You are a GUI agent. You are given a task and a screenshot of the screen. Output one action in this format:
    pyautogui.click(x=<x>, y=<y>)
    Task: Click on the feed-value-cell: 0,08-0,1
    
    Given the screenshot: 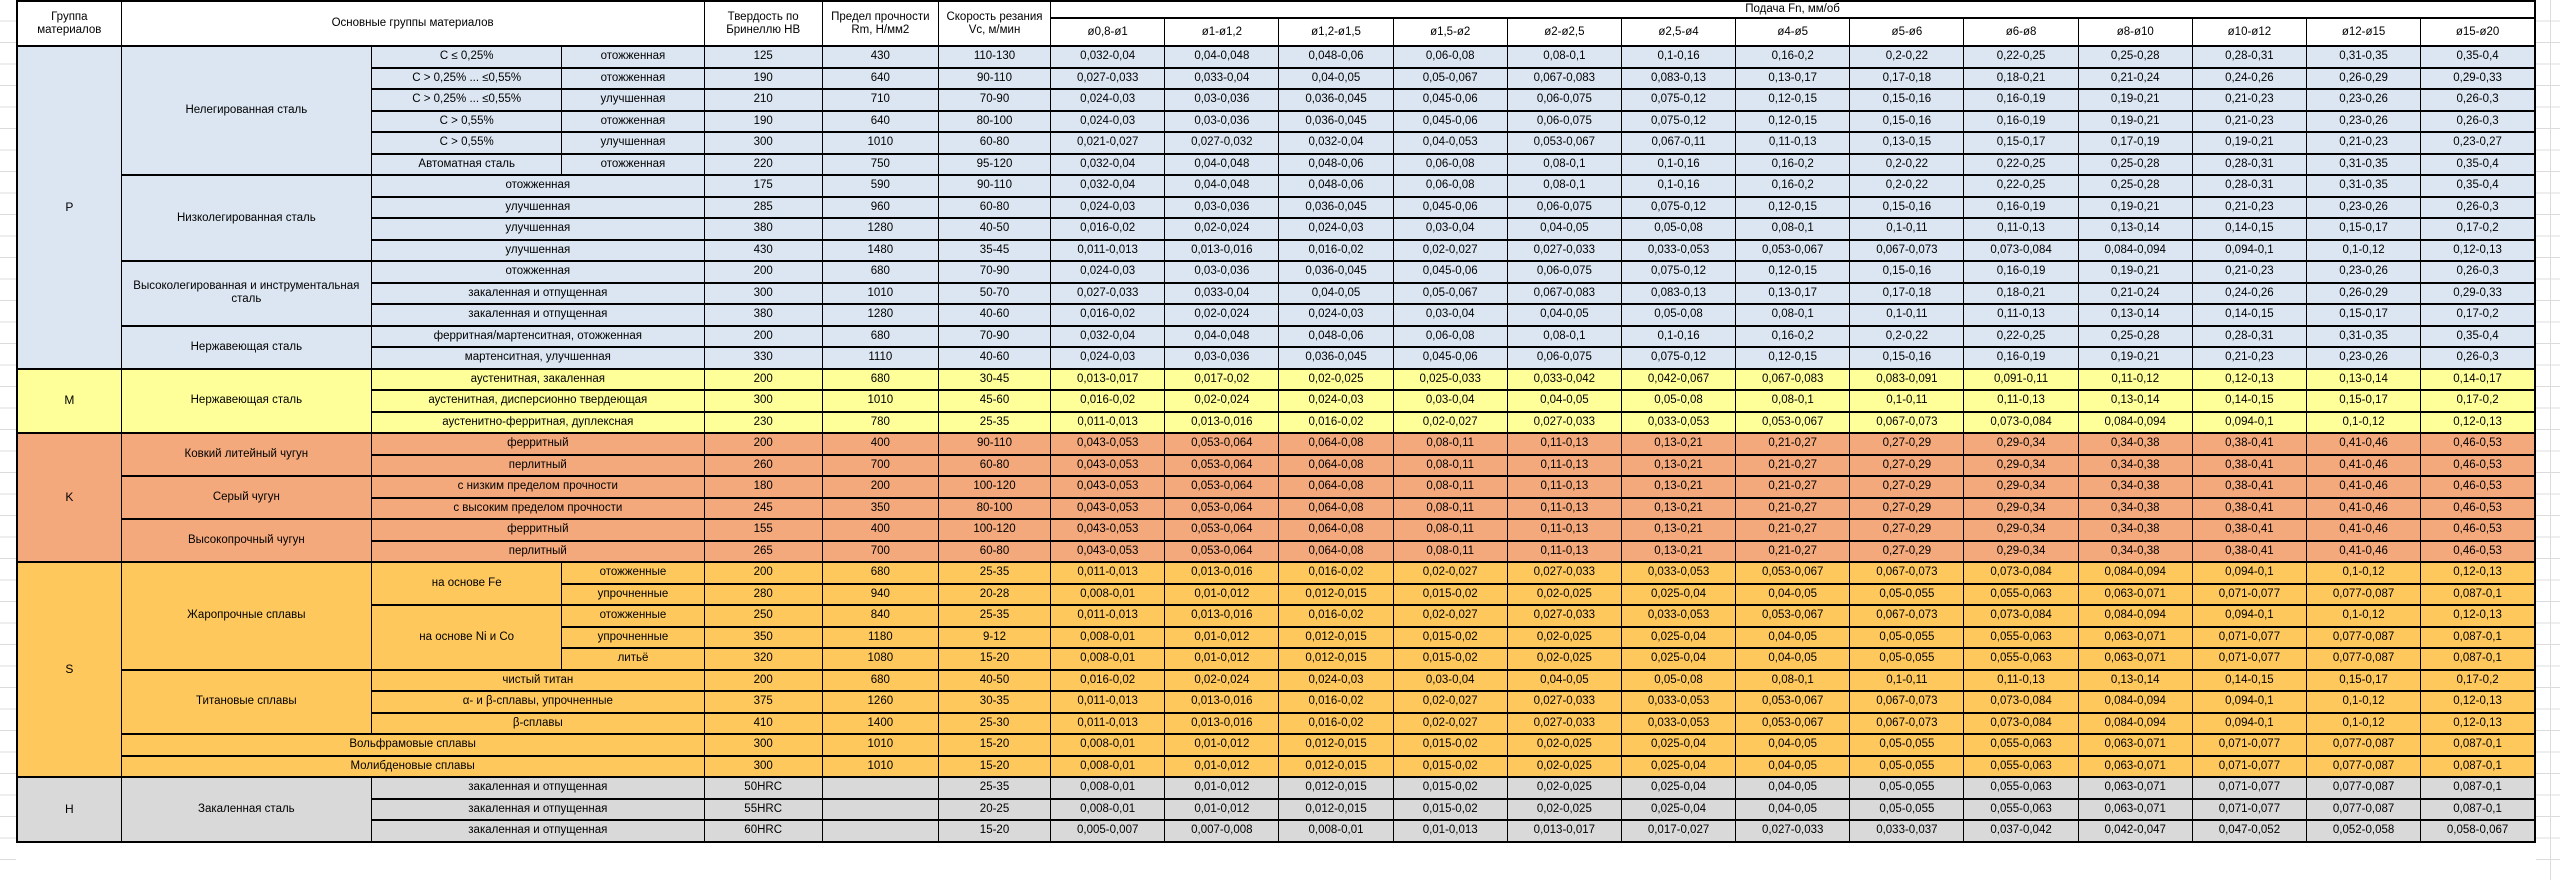 What is the action you would take?
    pyautogui.click(x=1793, y=680)
    